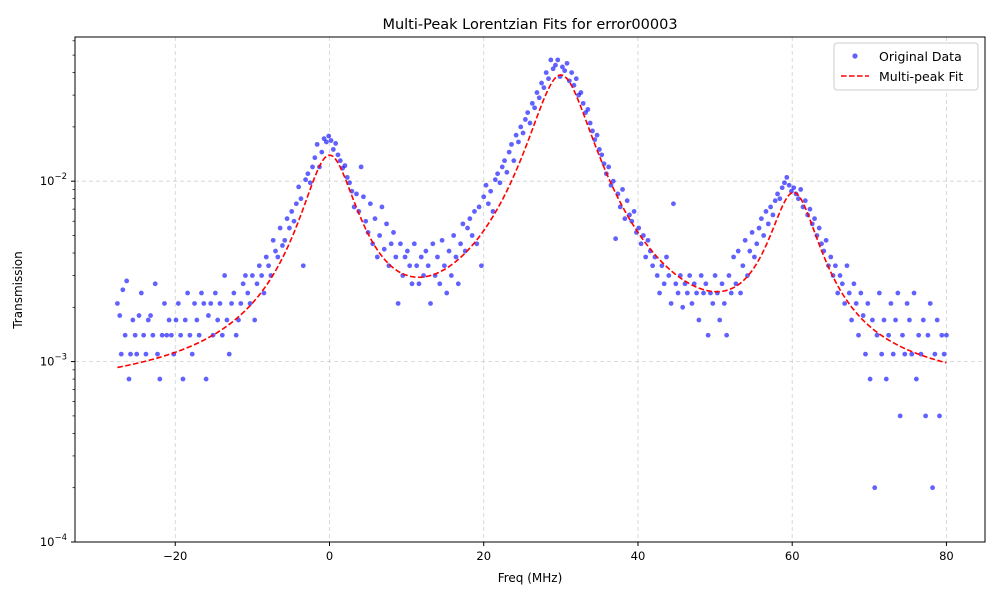 This screenshot has height=600, width=1000. Describe the element at coordinates (18, 290) in the screenshot. I see `y-axis-label: Transmission` at that location.